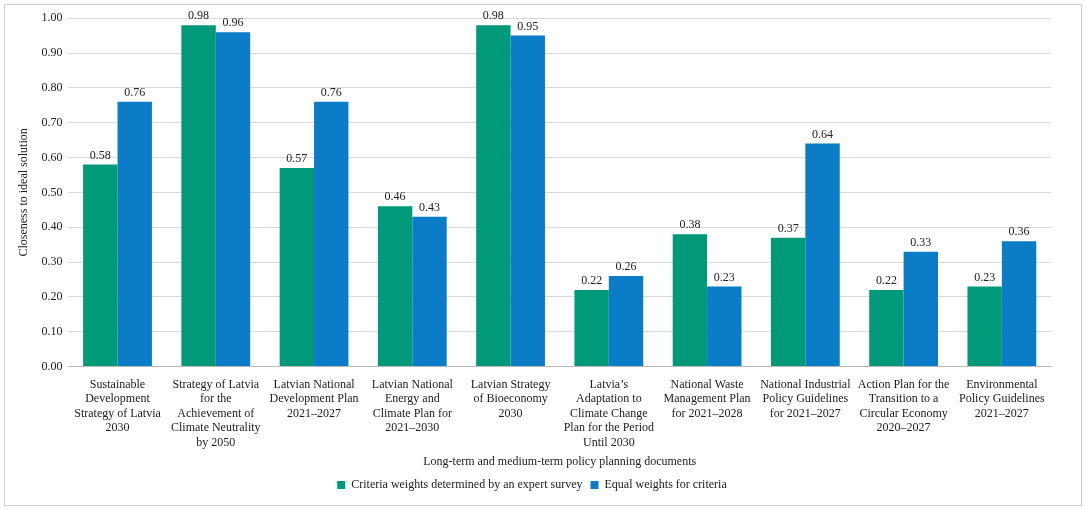  I want to click on y-tick-label: 0.90, so click(52, 52).